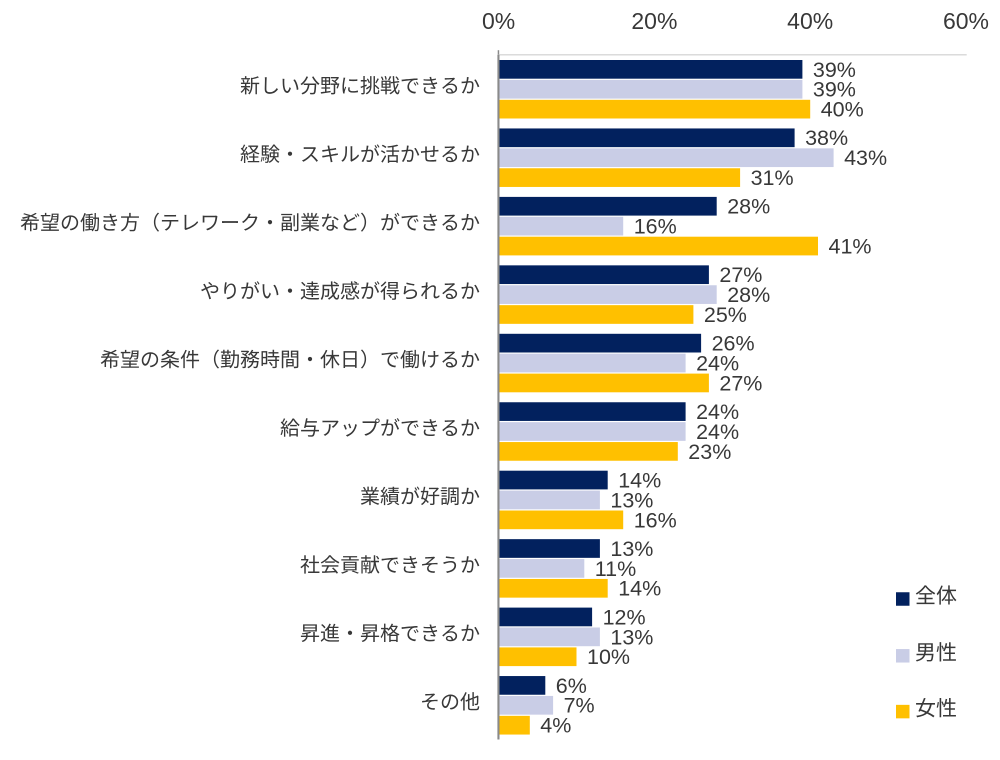 The height and width of the screenshot is (760, 1000). Describe the element at coordinates (624, 617) in the screenshot. I see `svg-text: 12%` at that location.